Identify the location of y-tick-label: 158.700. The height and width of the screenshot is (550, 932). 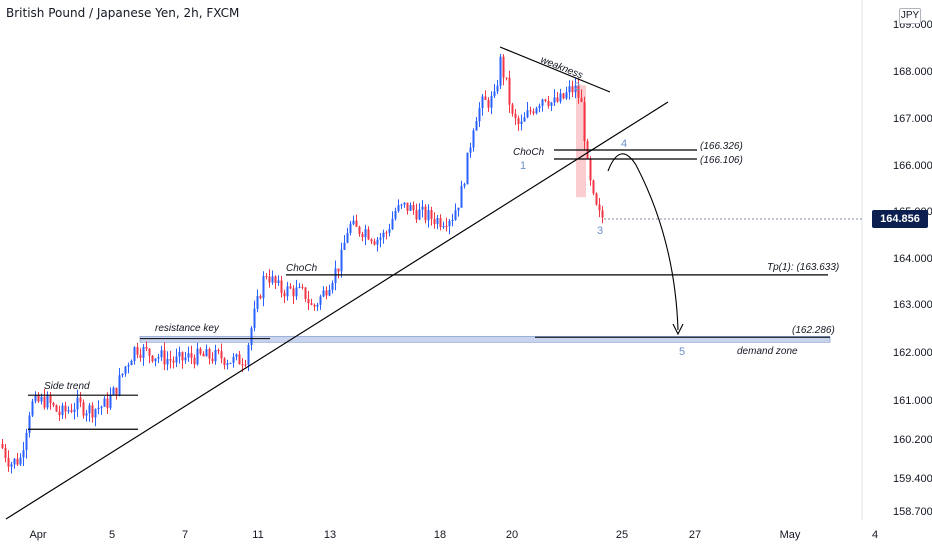
(912, 512).